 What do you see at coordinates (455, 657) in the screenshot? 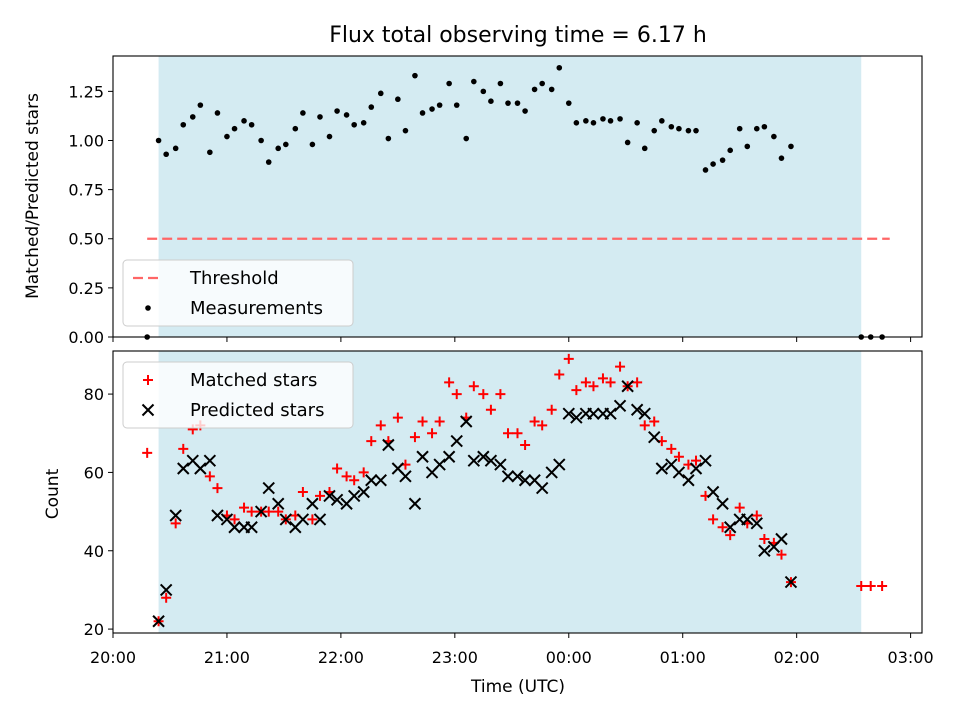
I see `x-tick-label: 23:00` at bounding box center [455, 657].